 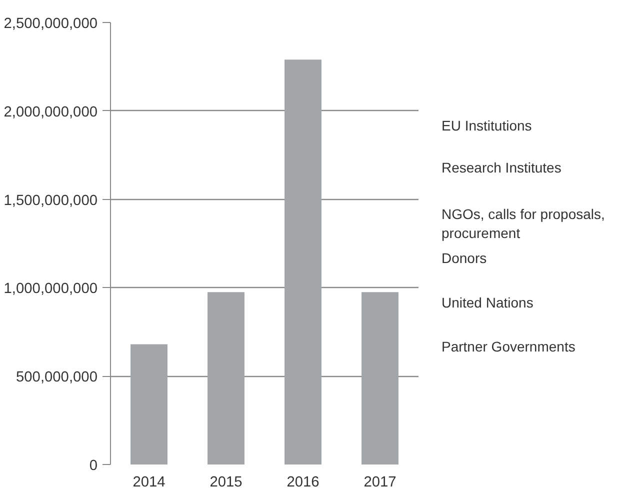 I want to click on y-tick-label: 1,500,000,000, so click(x=51, y=200).